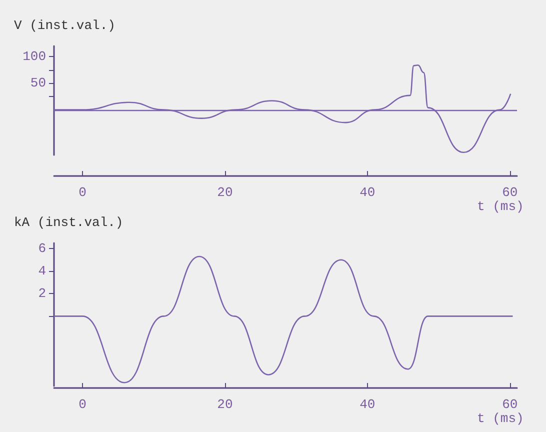  What do you see at coordinates (42, 248) in the screenshot?
I see `y-tick-label: 6` at bounding box center [42, 248].